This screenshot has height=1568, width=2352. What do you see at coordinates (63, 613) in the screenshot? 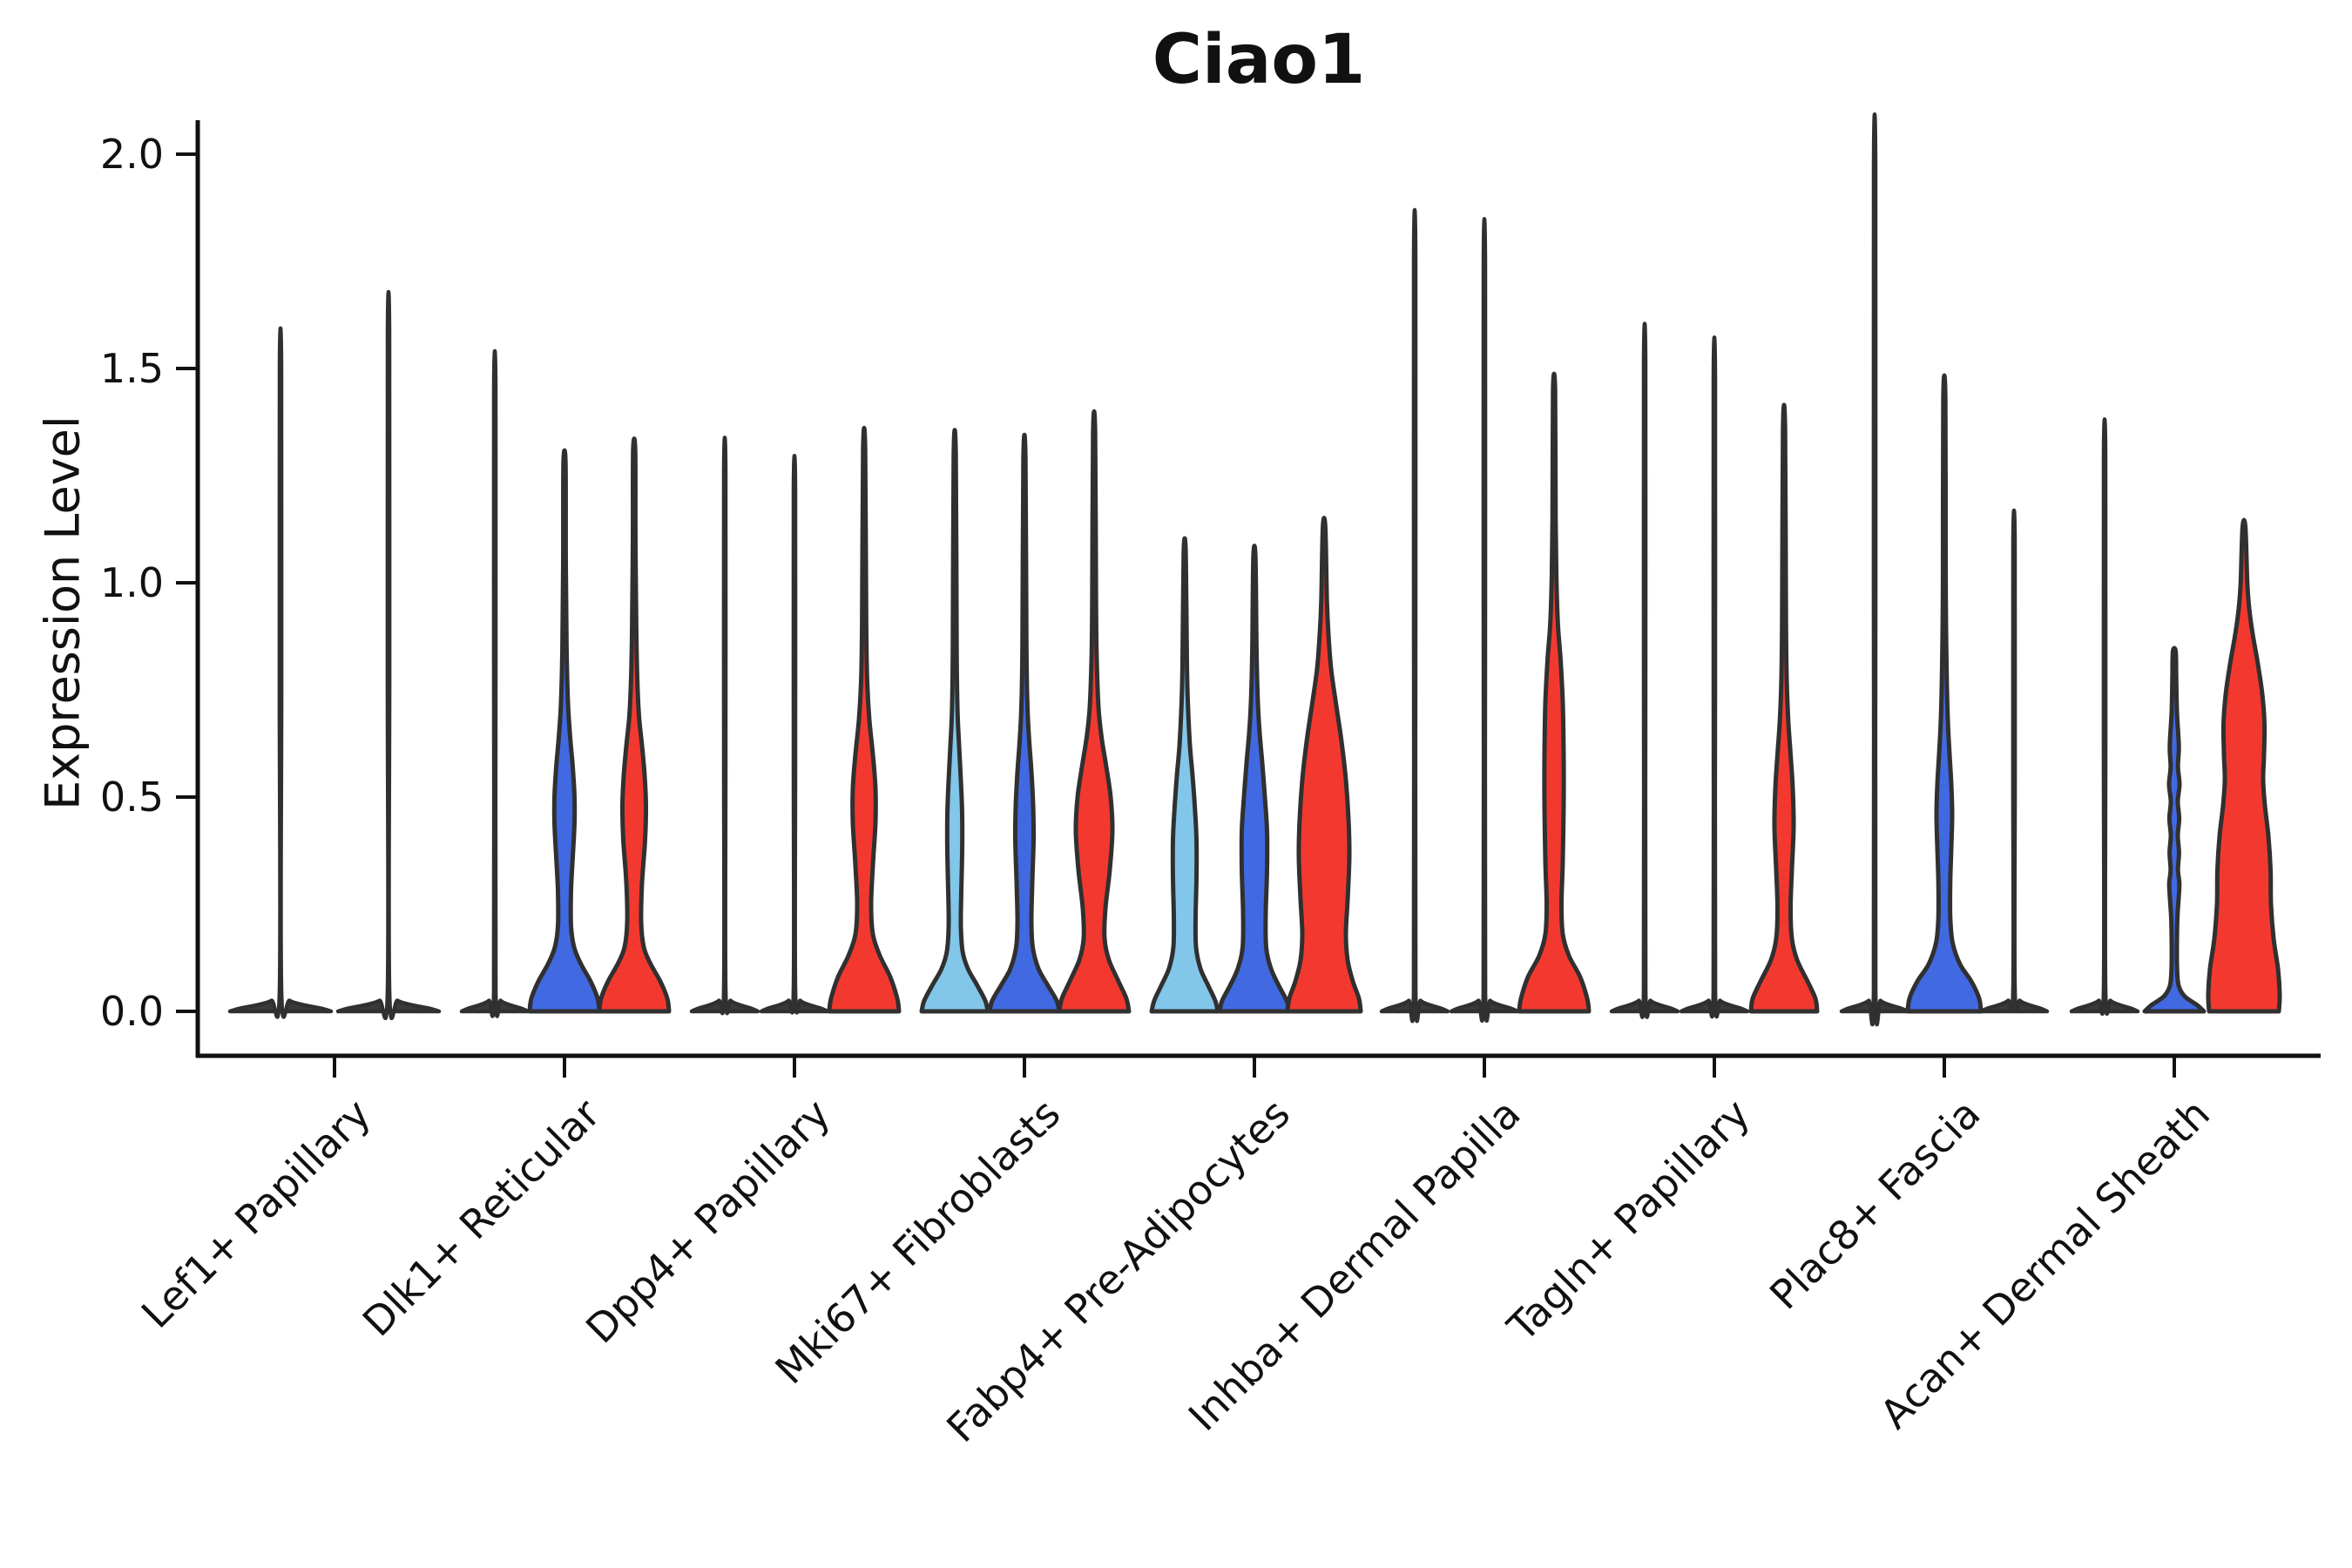
I see `y-axis-label: Expression Level` at bounding box center [63, 613].